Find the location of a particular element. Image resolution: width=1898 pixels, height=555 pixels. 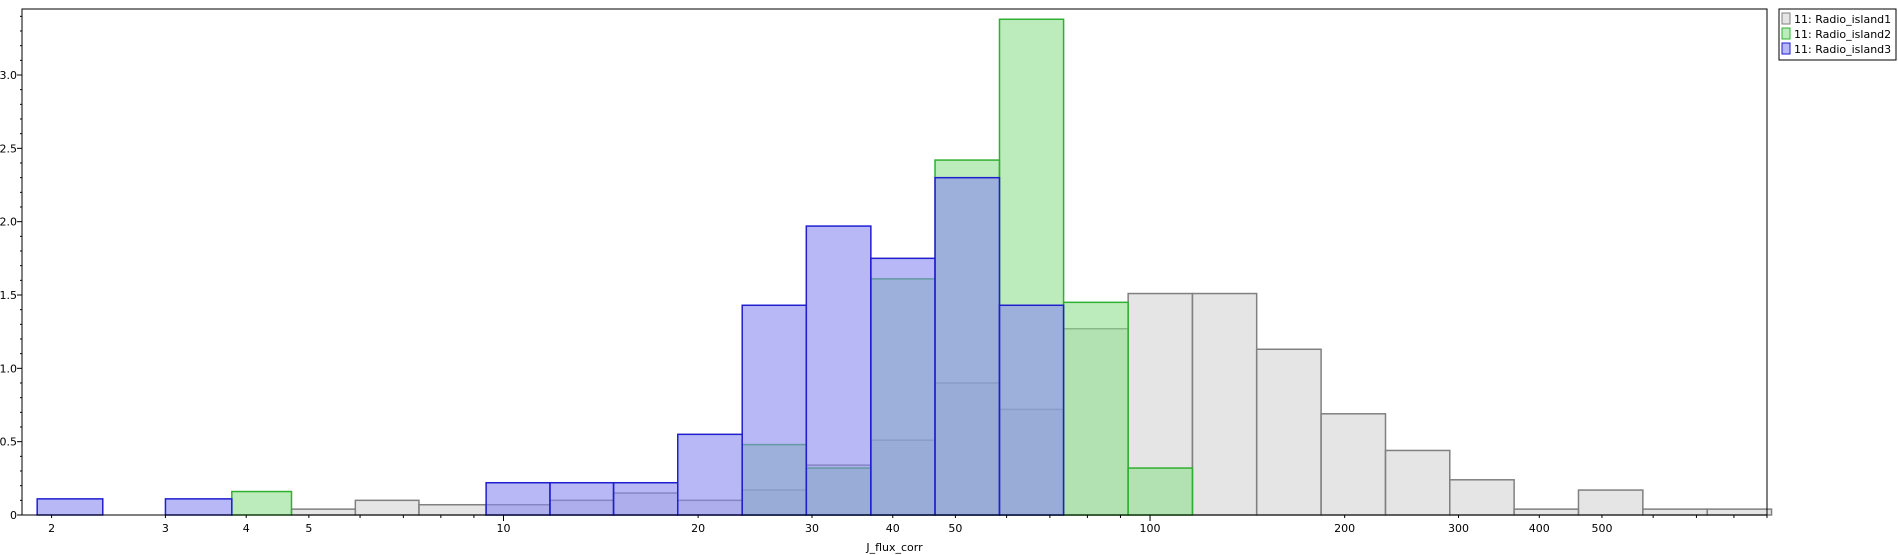

legend-box is located at coordinates (1837, 34).